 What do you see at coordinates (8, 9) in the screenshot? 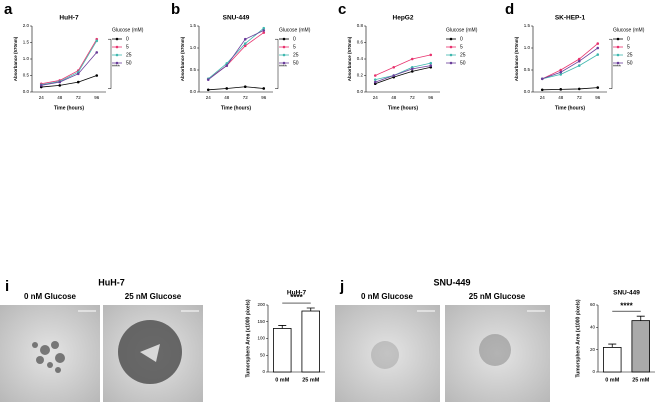
I see `panel-letter: a` at bounding box center [8, 9].